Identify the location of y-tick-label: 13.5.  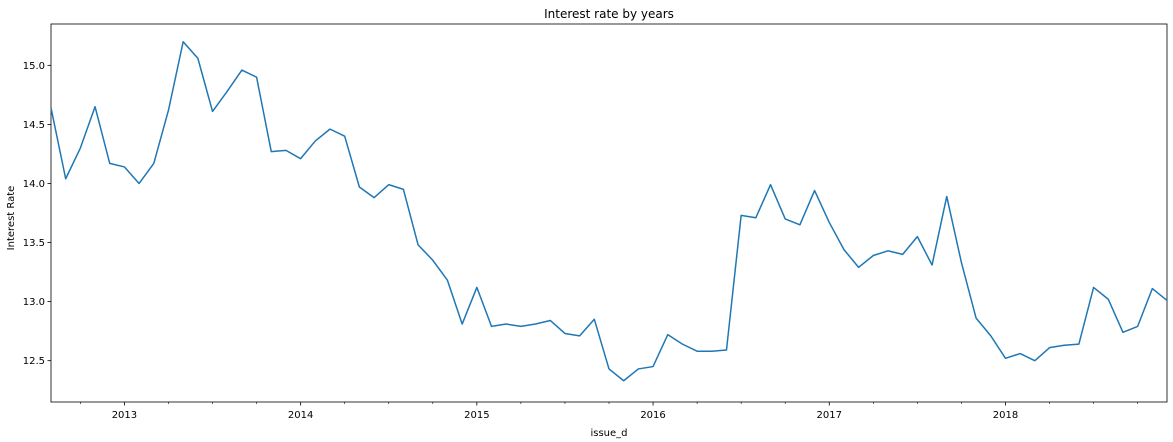
(34, 243).